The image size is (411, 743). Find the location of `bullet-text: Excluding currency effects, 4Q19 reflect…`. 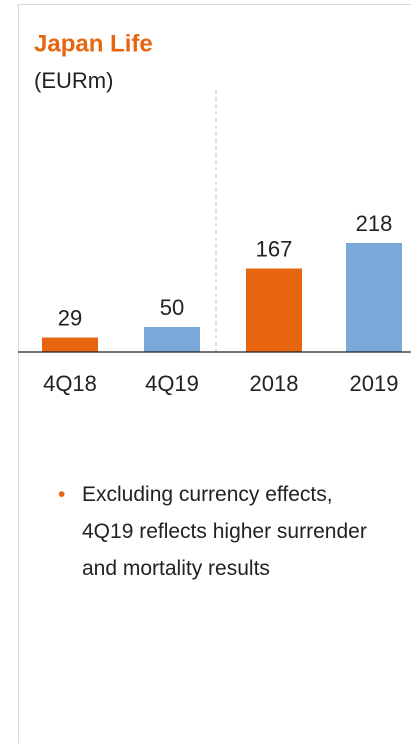

bullet-text: Excluding currency effects, 4Q19 reflect… is located at coordinates (224, 531).